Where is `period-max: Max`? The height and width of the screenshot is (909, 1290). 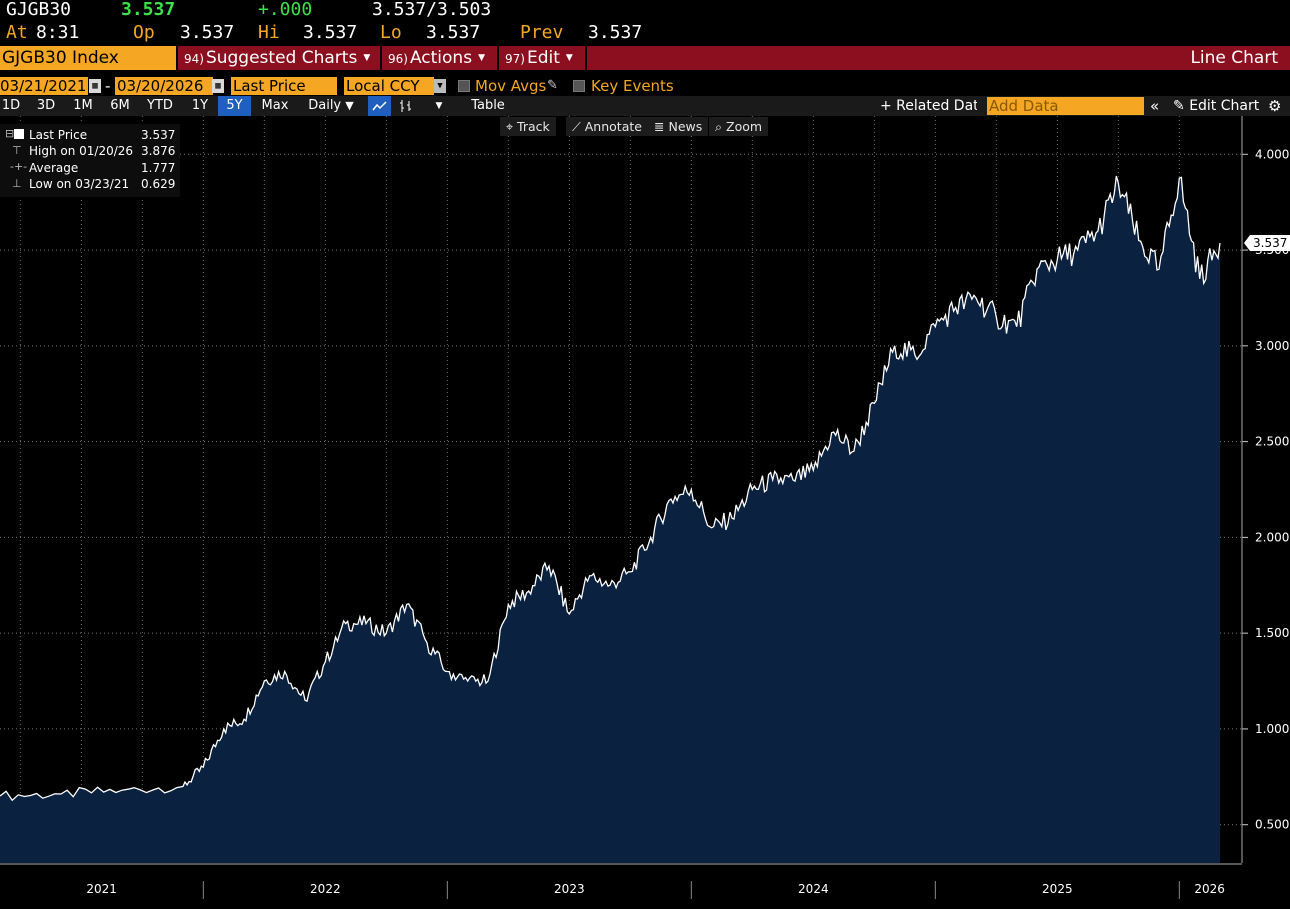 period-max: Max is located at coordinates (275, 105).